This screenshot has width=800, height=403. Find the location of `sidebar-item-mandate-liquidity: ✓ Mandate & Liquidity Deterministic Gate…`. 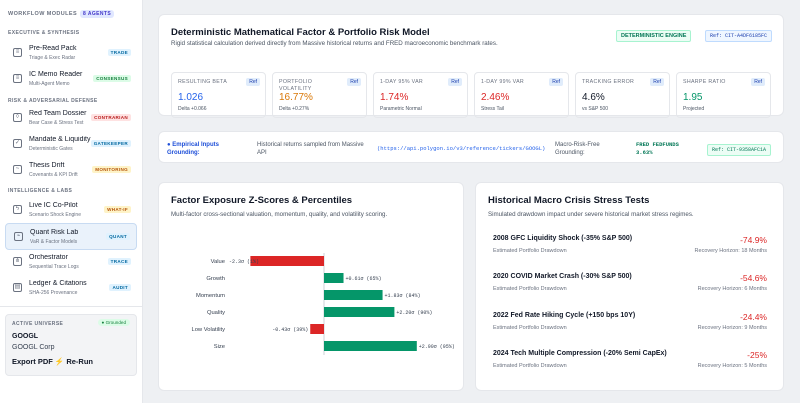

sidebar-item-mandate-liquidity: ✓ Mandate & Liquidity Deterministic Gate… is located at coordinates (71, 144).